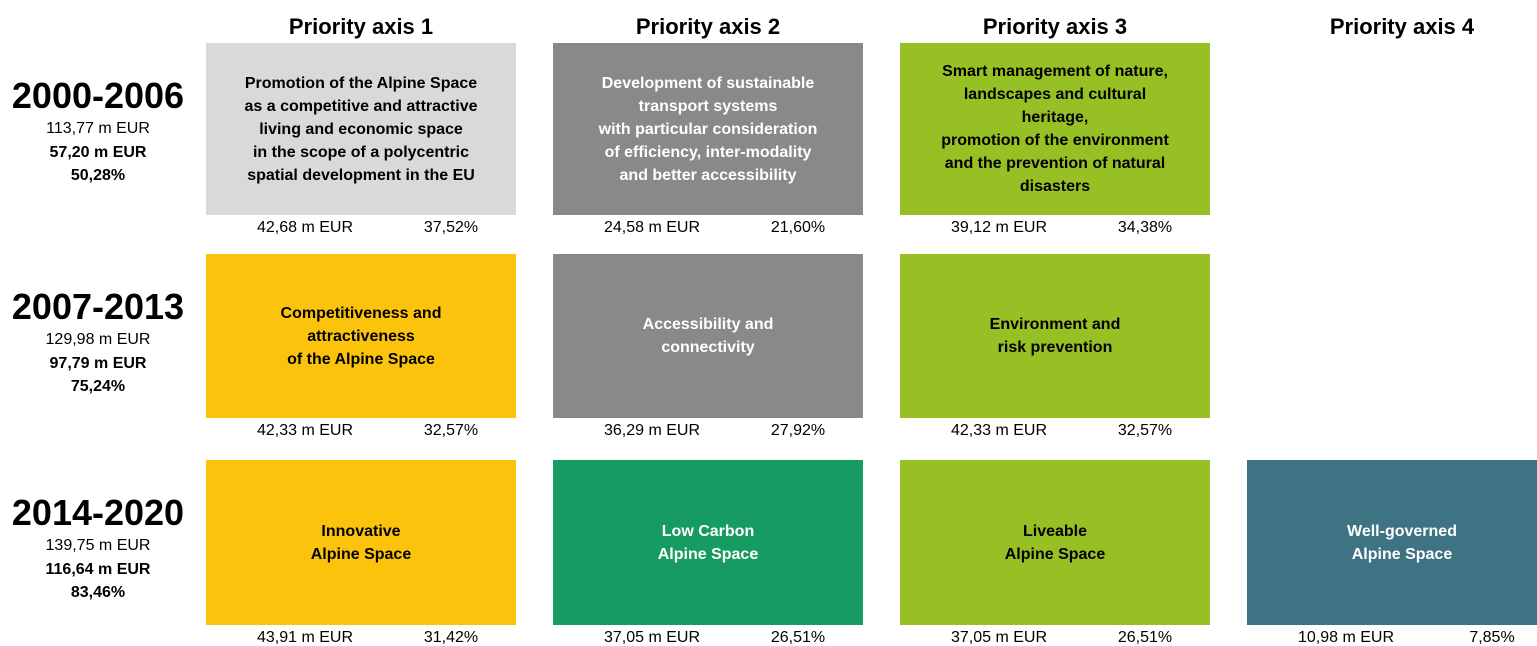  What do you see at coordinates (708, 336) in the screenshot?
I see `axis-box: Accessibility and connectivity` at bounding box center [708, 336].